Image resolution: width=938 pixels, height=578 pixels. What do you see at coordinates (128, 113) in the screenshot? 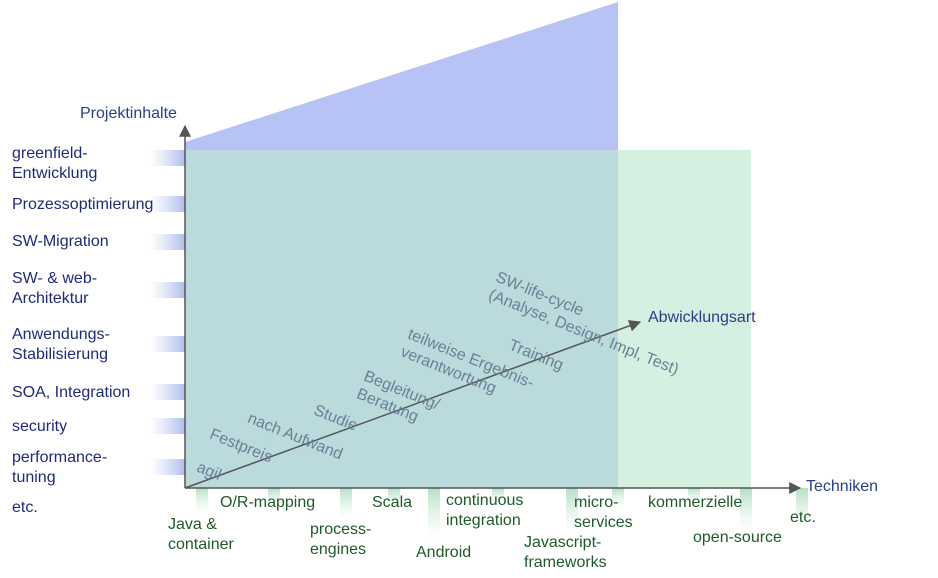
I see `y-axis-title: Projektinhalte` at bounding box center [128, 113].